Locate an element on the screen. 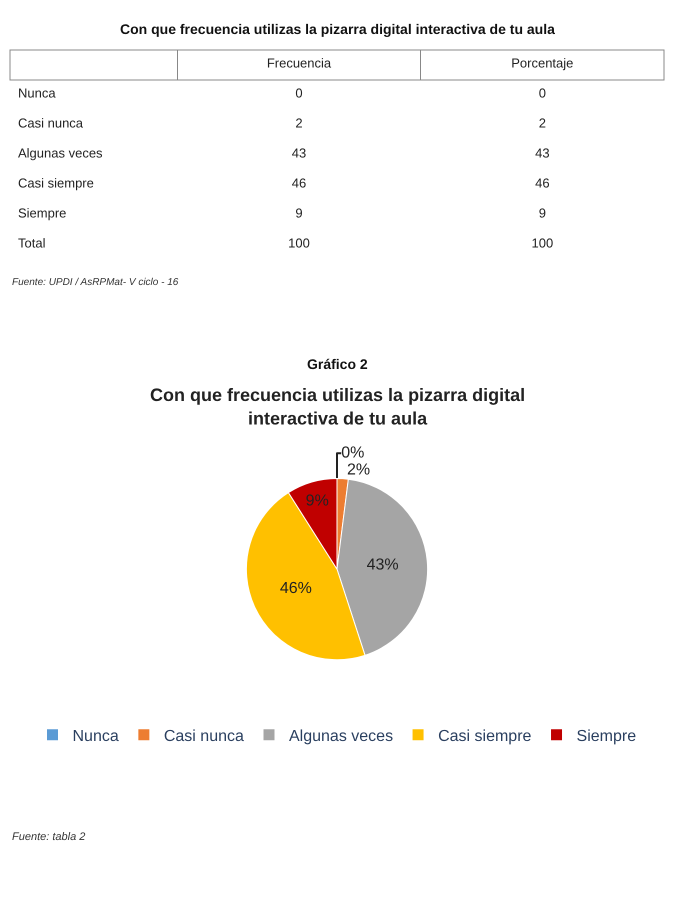  text: Con que frecuencia utilizas la pizarra digital interactiva de tu aula is located at coordinates (338, 29).